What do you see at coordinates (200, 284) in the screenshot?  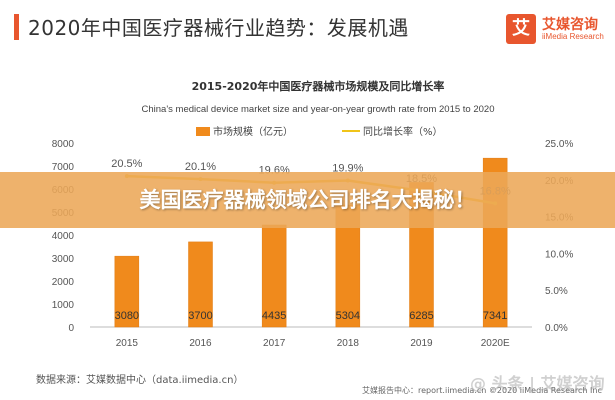 I see `bar-2016` at bounding box center [200, 284].